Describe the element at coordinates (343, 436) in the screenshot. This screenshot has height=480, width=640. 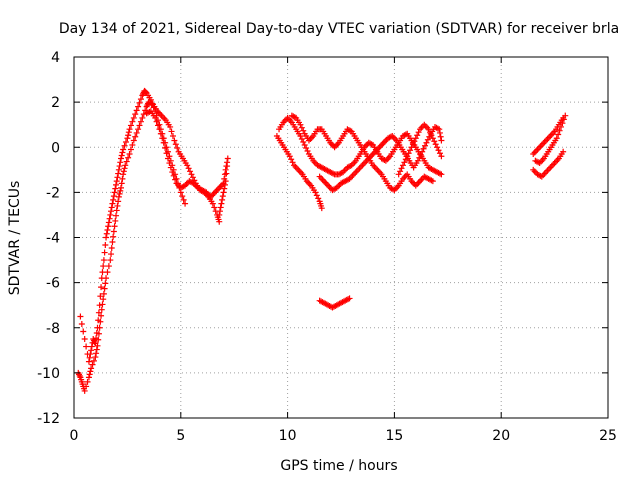
I see `x-tick-labels: 0 5 10 15 20 25` at that location.